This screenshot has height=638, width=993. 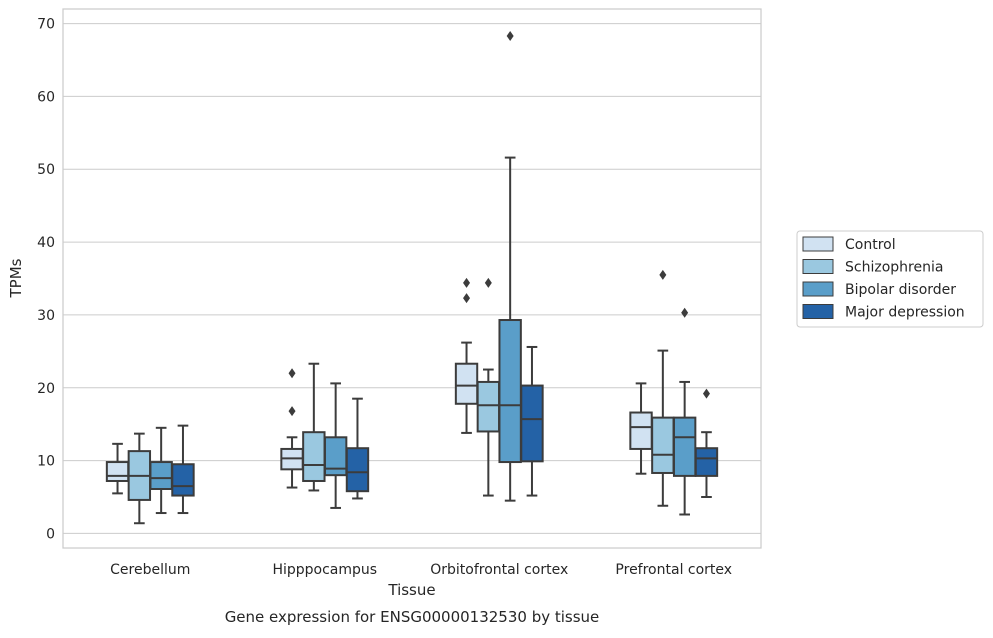 What do you see at coordinates (411, 590) in the screenshot?
I see `x-axis-label: Tissue` at bounding box center [411, 590].